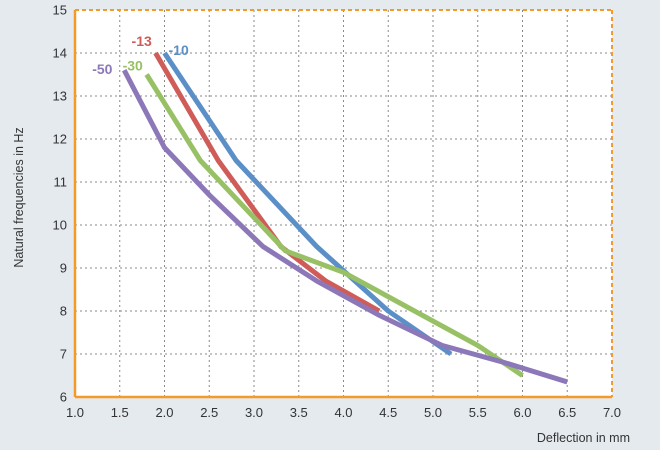  Describe the element at coordinates (209, 412) in the screenshot. I see `x-tick-label: 2.5` at that location.